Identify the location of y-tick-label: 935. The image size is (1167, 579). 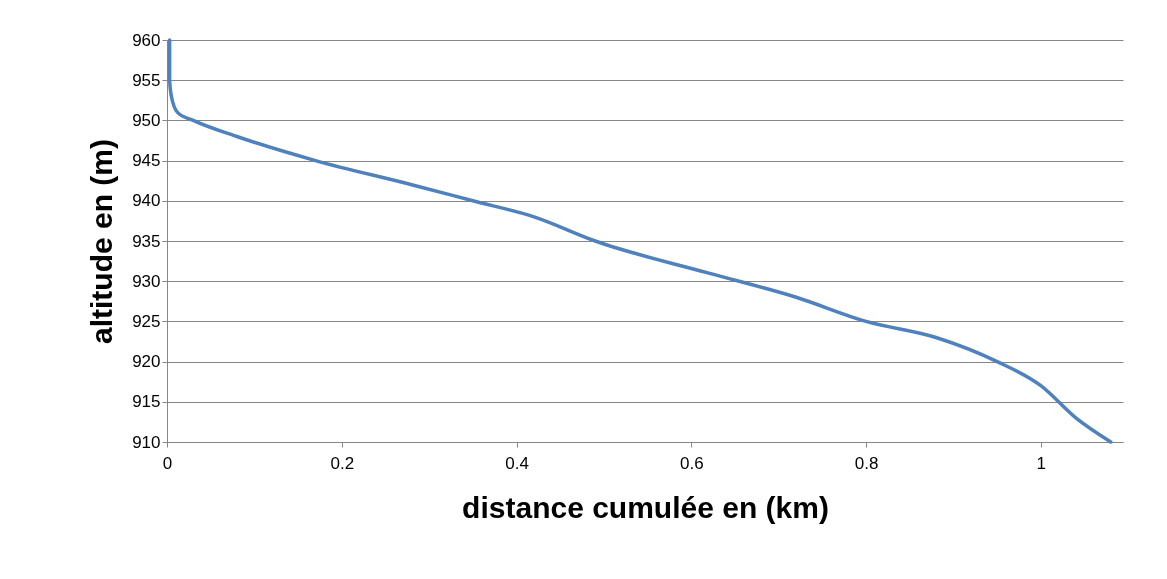
(146, 241).